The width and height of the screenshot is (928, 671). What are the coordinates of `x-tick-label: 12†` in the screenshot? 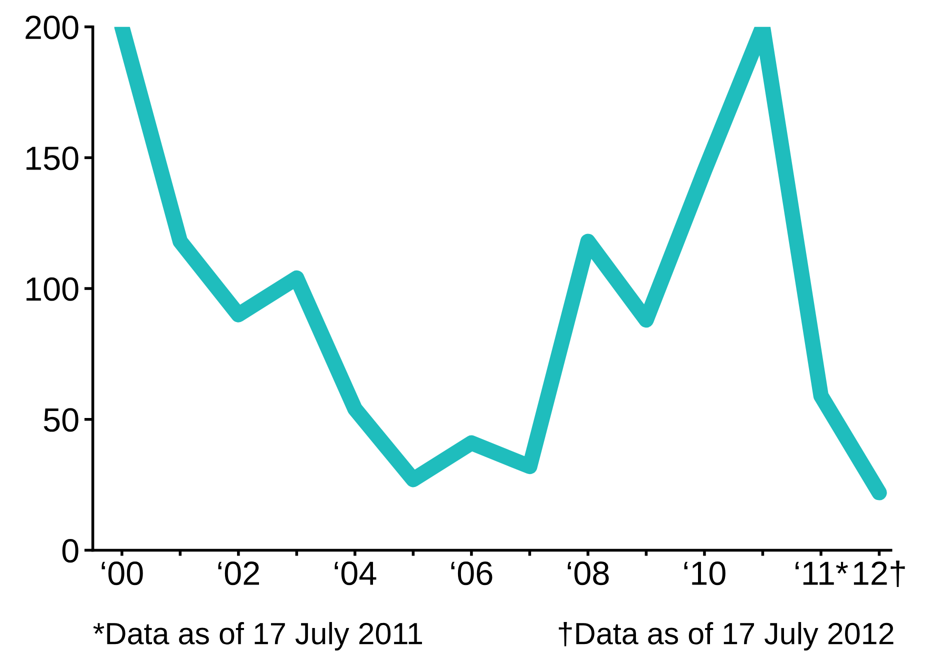 It's located at (879, 574).